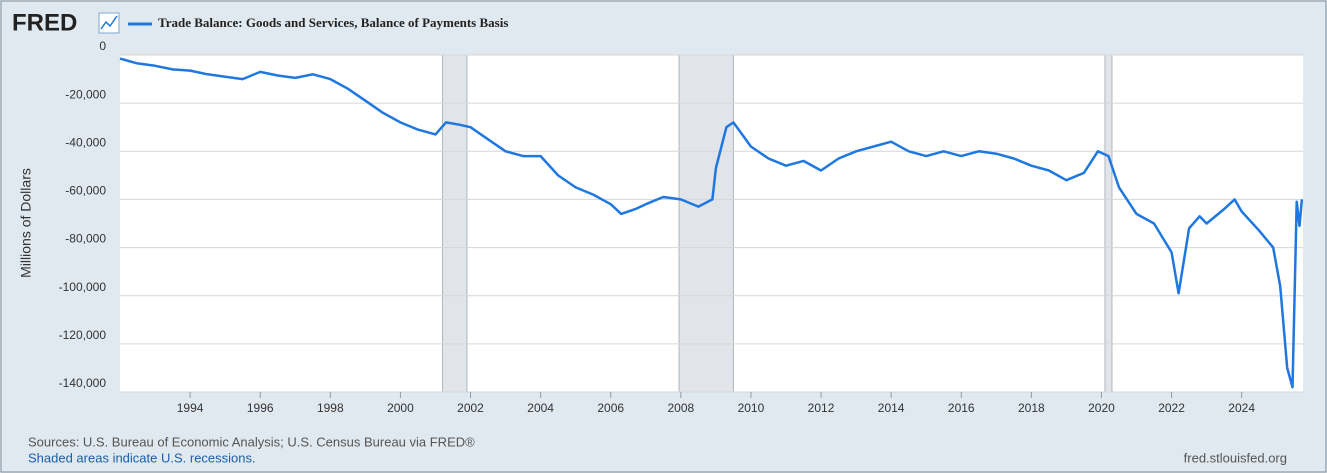  Describe the element at coordinates (961, 408) in the screenshot. I see `x-tick-label: 2016` at that location.